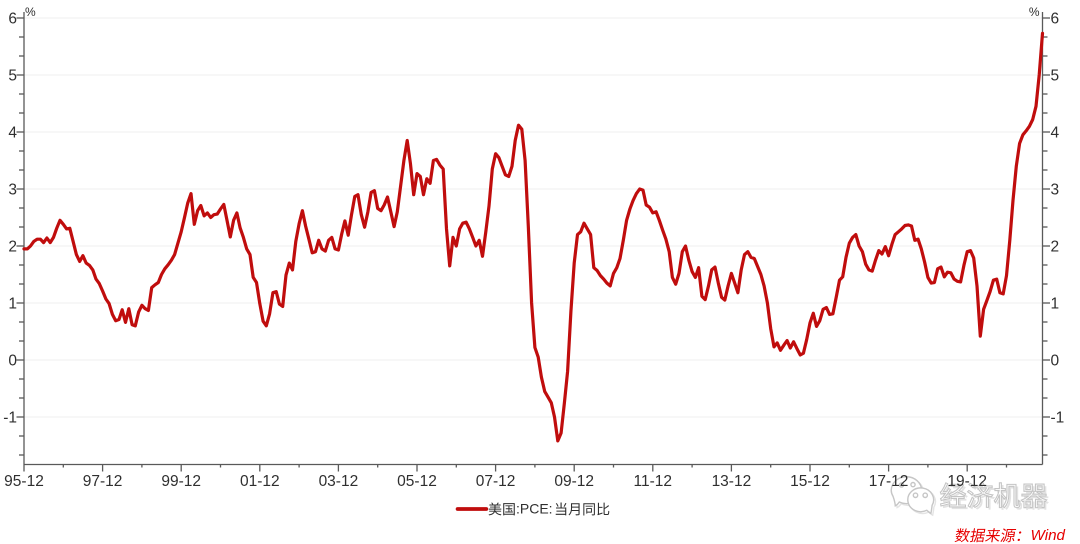  I want to click on svg-text: 13-12, so click(732, 481).